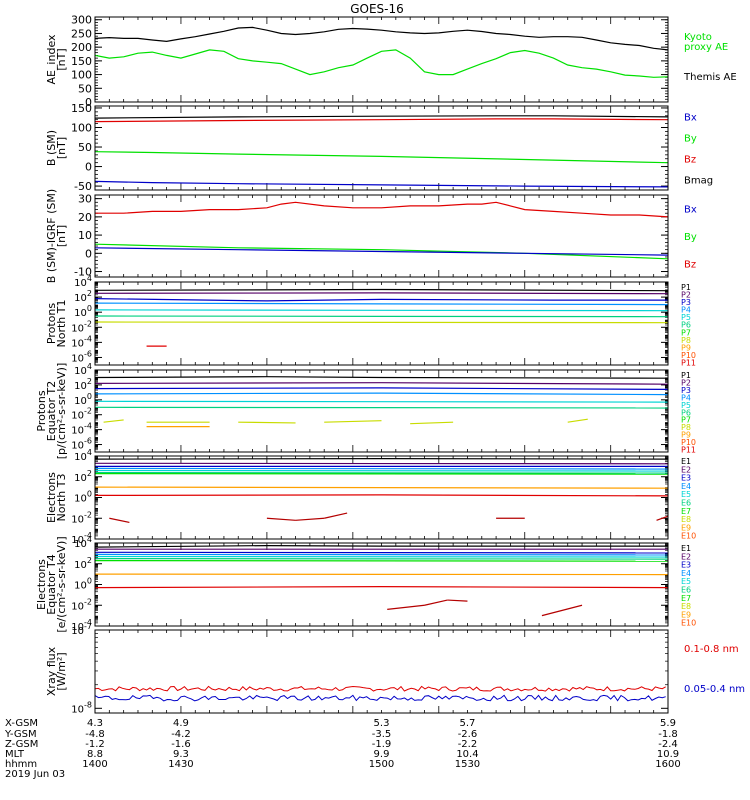 This screenshot has height=800, width=750. I want to click on legend-label: By, so click(690, 139).